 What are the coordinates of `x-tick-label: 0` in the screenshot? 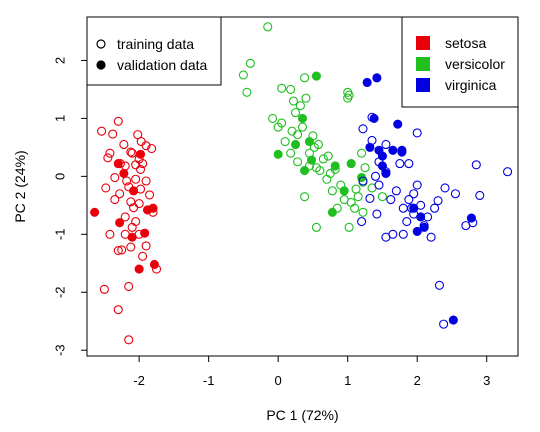 It's located at (278, 380).